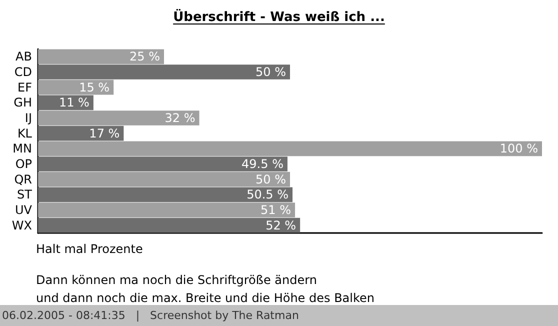  What do you see at coordinates (279, 315) in the screenshot?
I see `text: 06.02.2005 - 08:41:35 | Screenshot by The Ratman` at bounding box center [279, 315].